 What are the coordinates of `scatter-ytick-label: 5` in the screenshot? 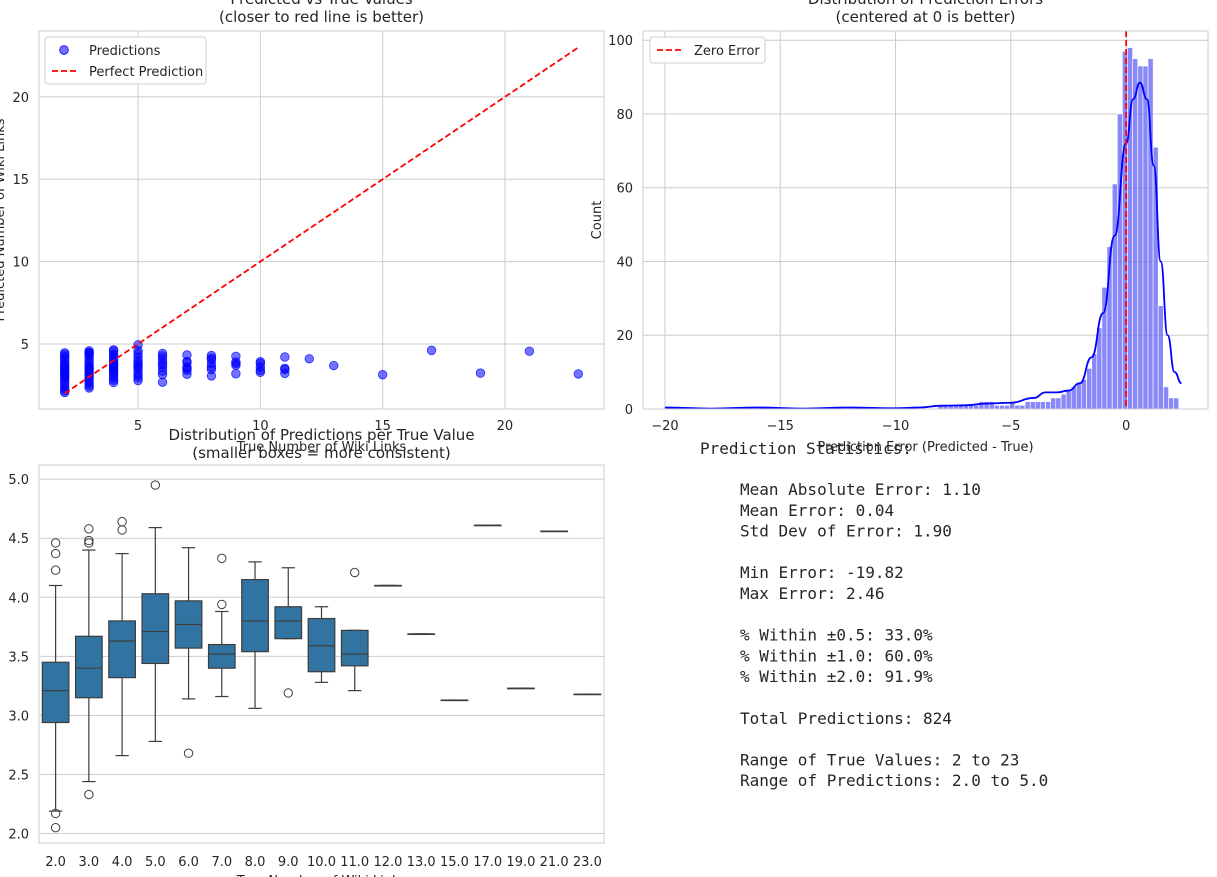 It's located at (25, 345).